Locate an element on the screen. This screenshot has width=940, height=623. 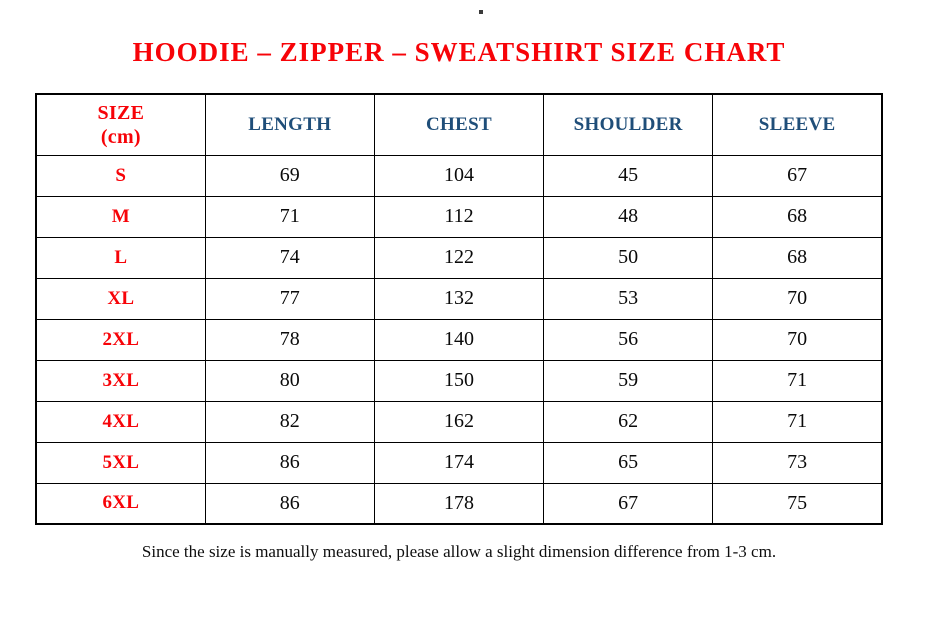
size-label: XL is located at coordinates (120, 298).